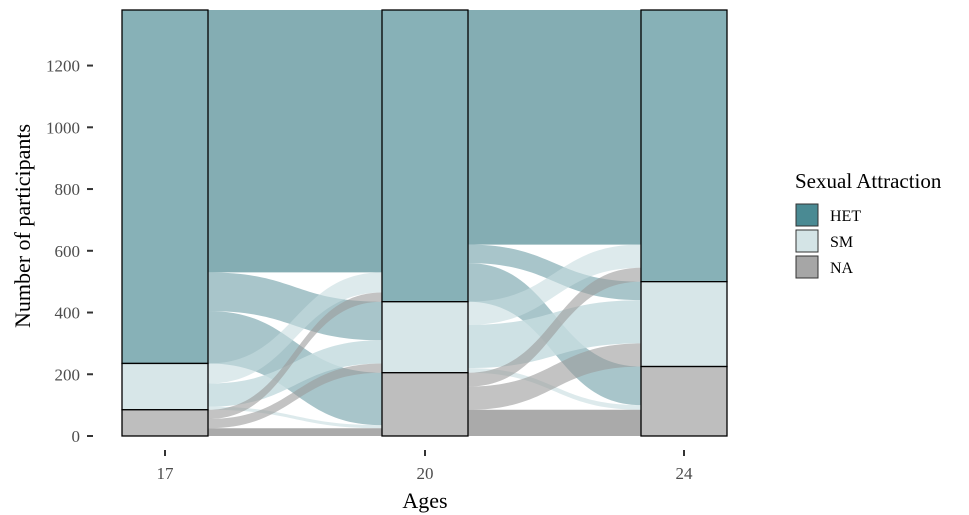  Describe the element at coordinates (684, 146) in the screenshot. I see `stratum-24-het` at that location.